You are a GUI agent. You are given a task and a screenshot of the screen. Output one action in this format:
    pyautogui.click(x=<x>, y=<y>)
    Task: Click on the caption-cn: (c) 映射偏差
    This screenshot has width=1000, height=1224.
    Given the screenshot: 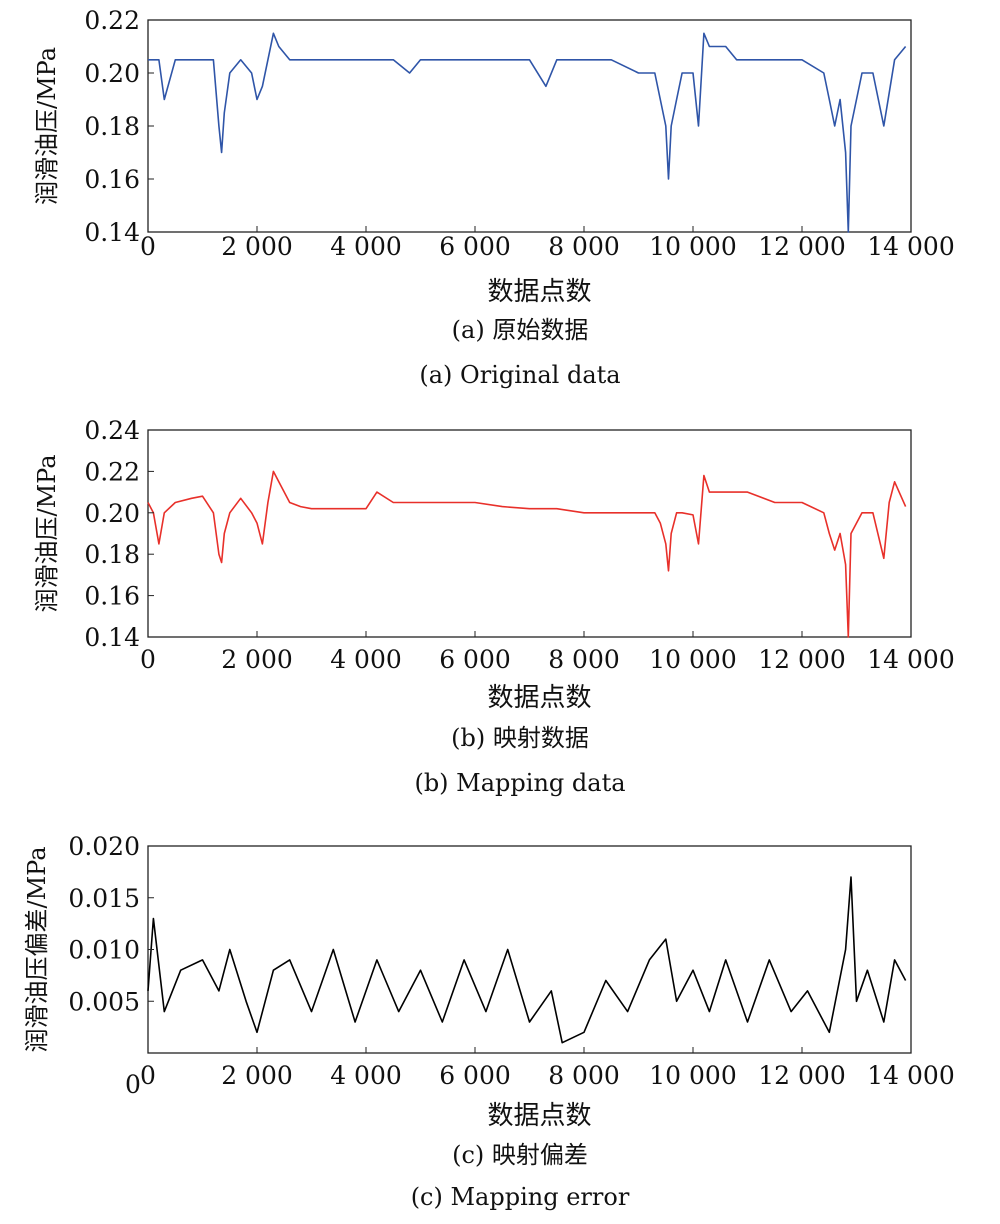 What is the action you would take?
    pyautogui.click(x=520, y=1155)
    